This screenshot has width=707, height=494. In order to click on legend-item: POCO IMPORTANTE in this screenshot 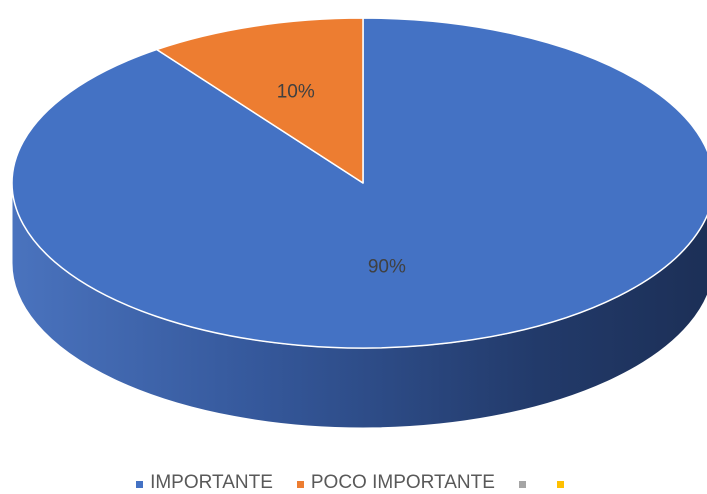, I will do `click(395, 483)`.